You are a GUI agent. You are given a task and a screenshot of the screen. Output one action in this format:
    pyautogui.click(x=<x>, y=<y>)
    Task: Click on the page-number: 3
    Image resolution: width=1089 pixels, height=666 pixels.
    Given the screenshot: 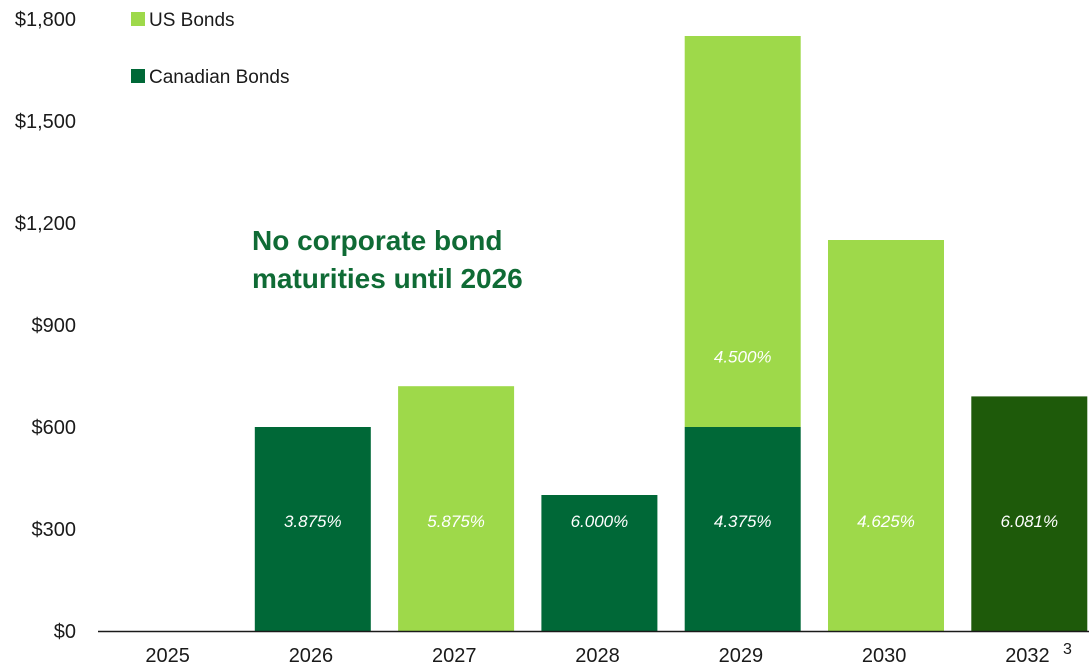 What is the action you would take?
    pyautogui.click(x=1067, y=649)
    